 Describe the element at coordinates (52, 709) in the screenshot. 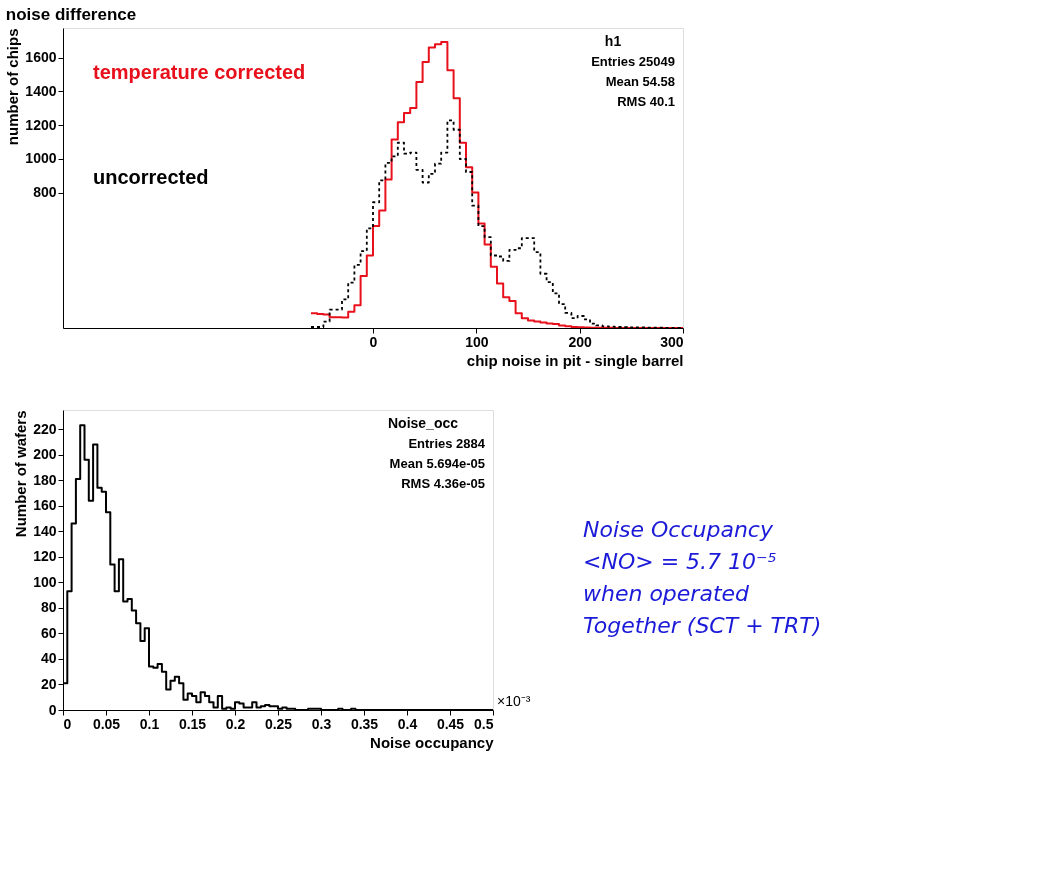

I see `y-tick-label: 0` at that location.